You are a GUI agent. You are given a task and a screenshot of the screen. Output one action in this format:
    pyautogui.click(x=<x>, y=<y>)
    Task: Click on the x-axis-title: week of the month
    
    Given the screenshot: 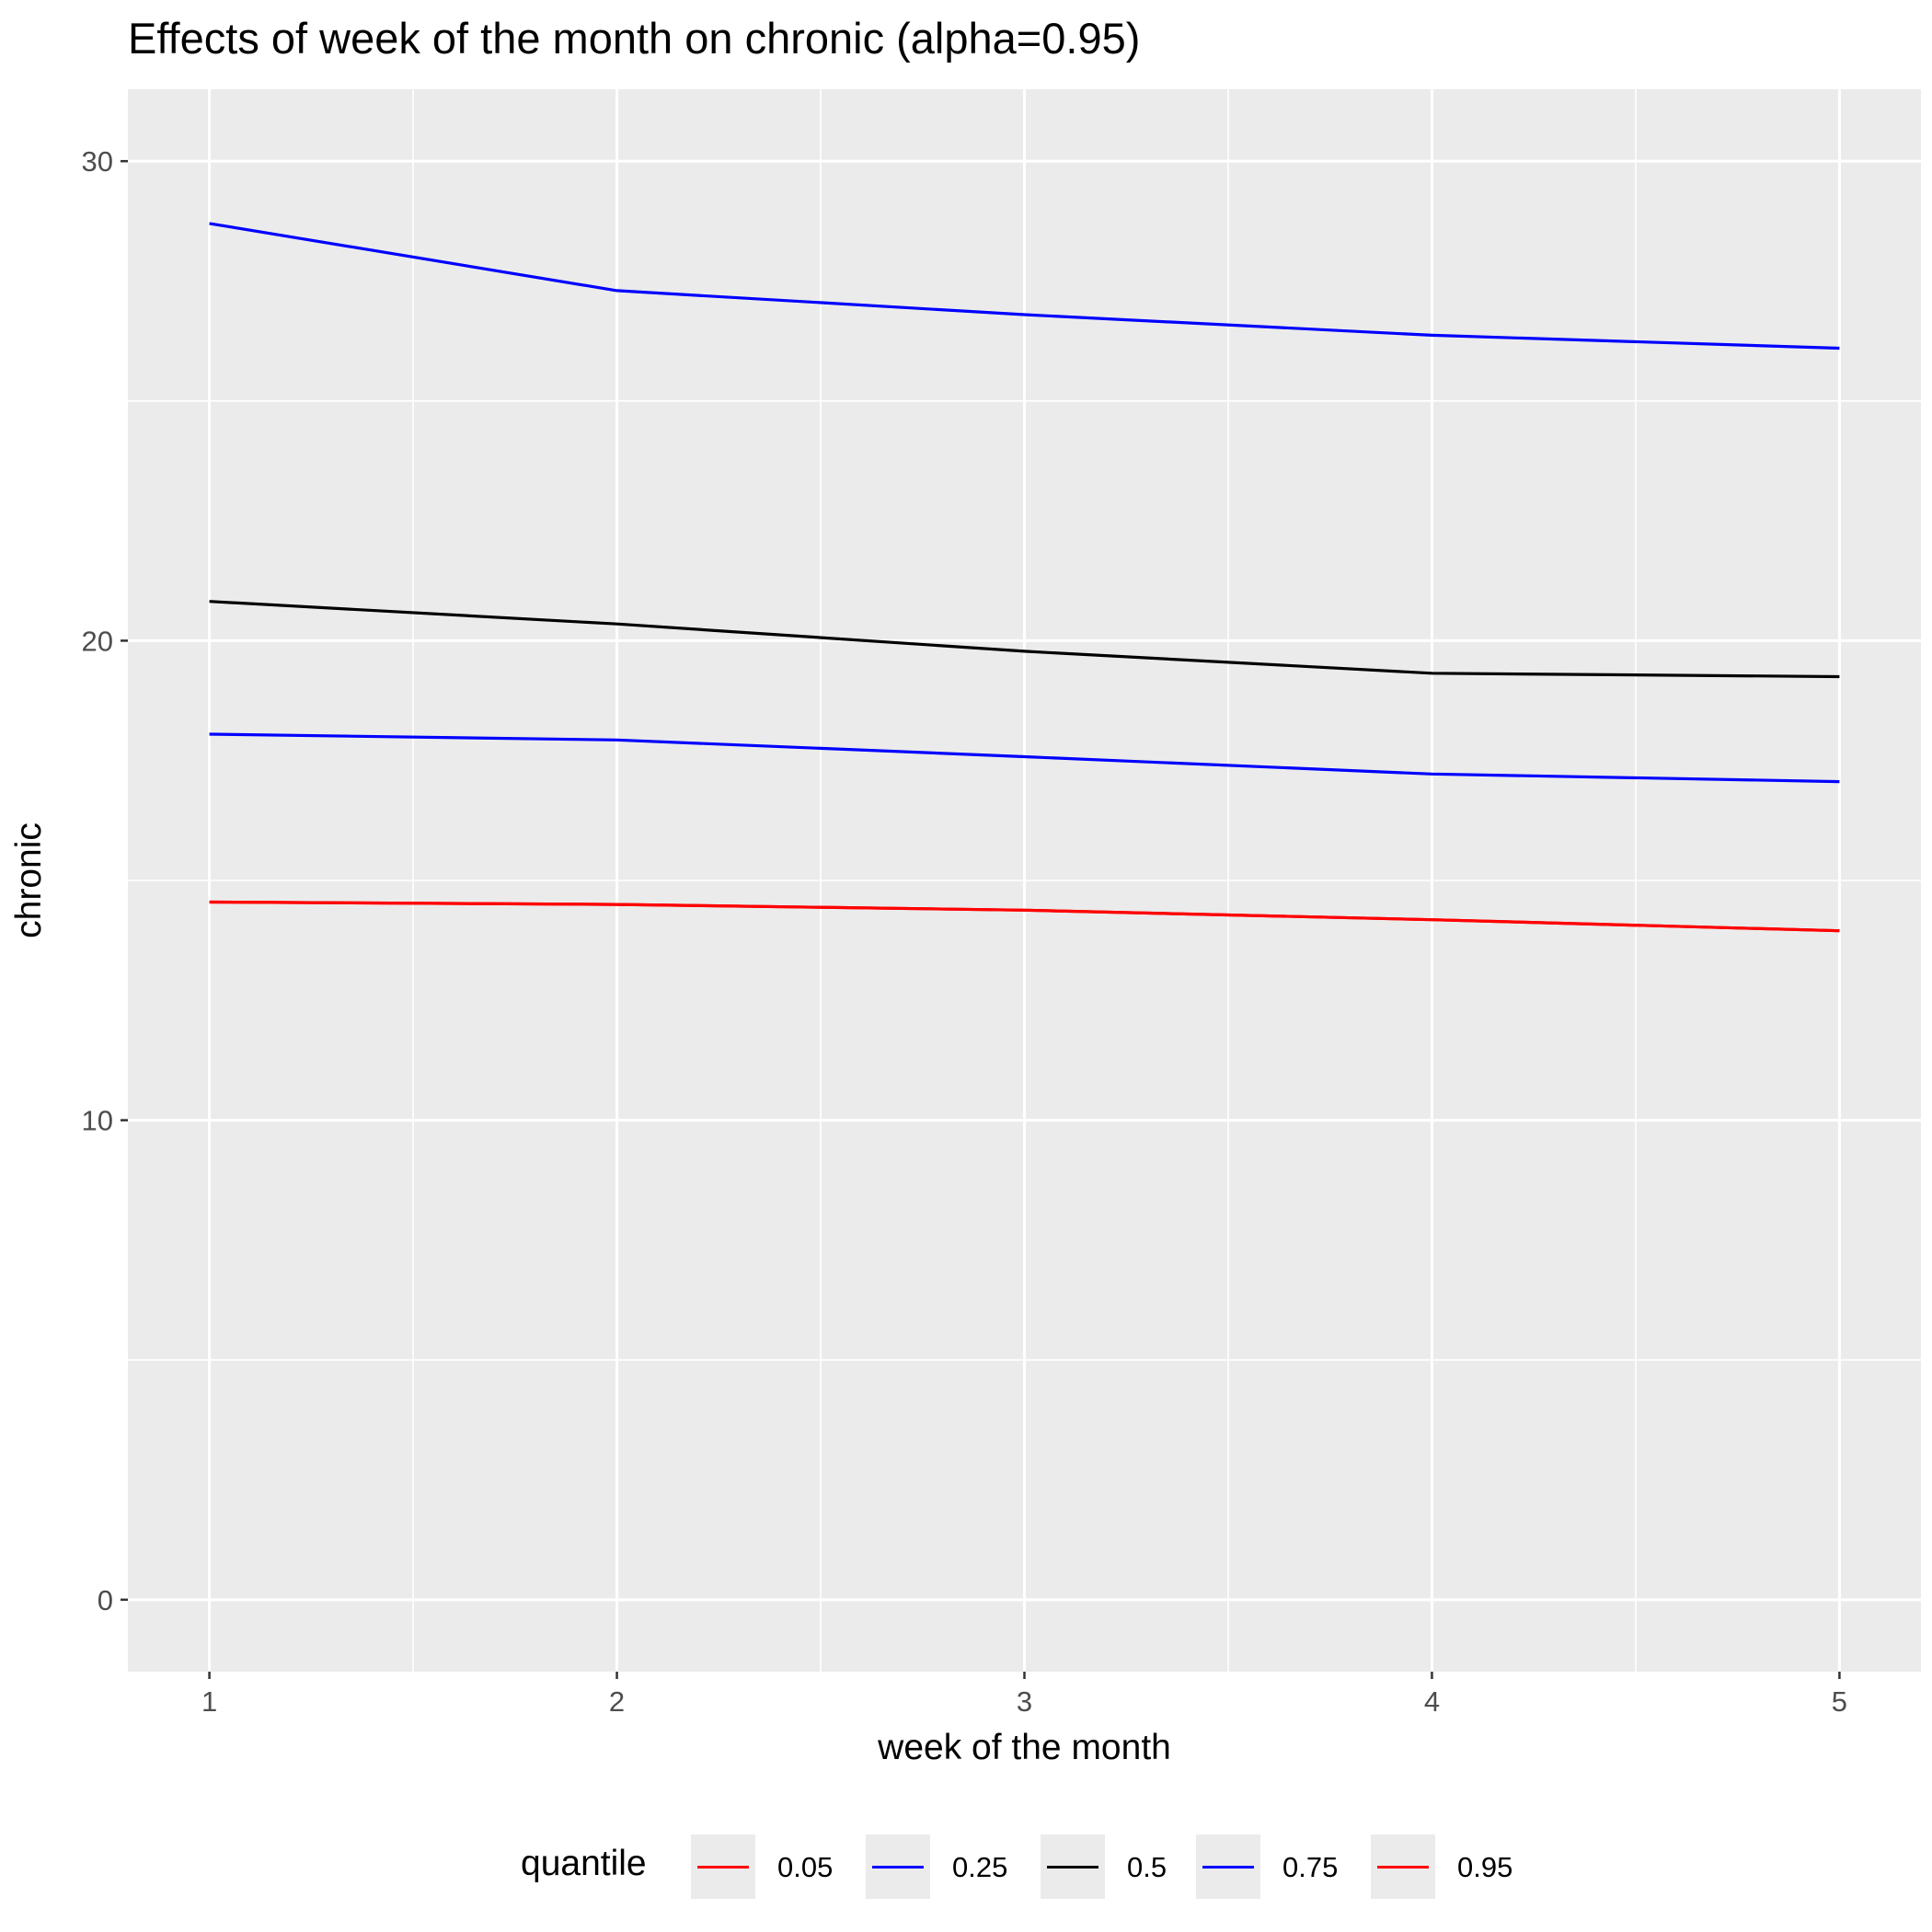 What is the action you would take?
    pyautogui.click(x=1024, y=1747)
    